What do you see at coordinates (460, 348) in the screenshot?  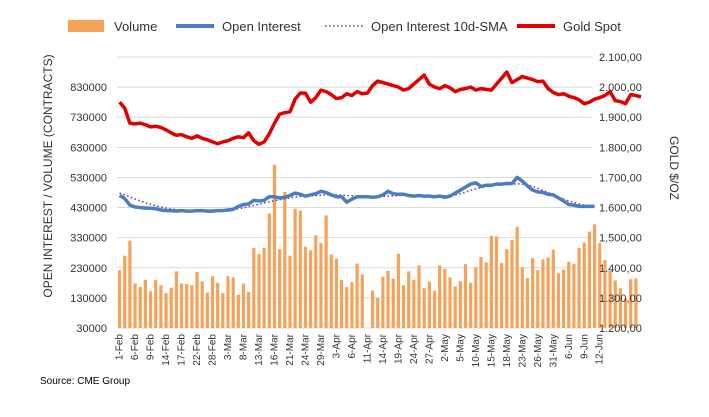 I see `x-tick-label: 5-May` at bounding box center [460, 348].